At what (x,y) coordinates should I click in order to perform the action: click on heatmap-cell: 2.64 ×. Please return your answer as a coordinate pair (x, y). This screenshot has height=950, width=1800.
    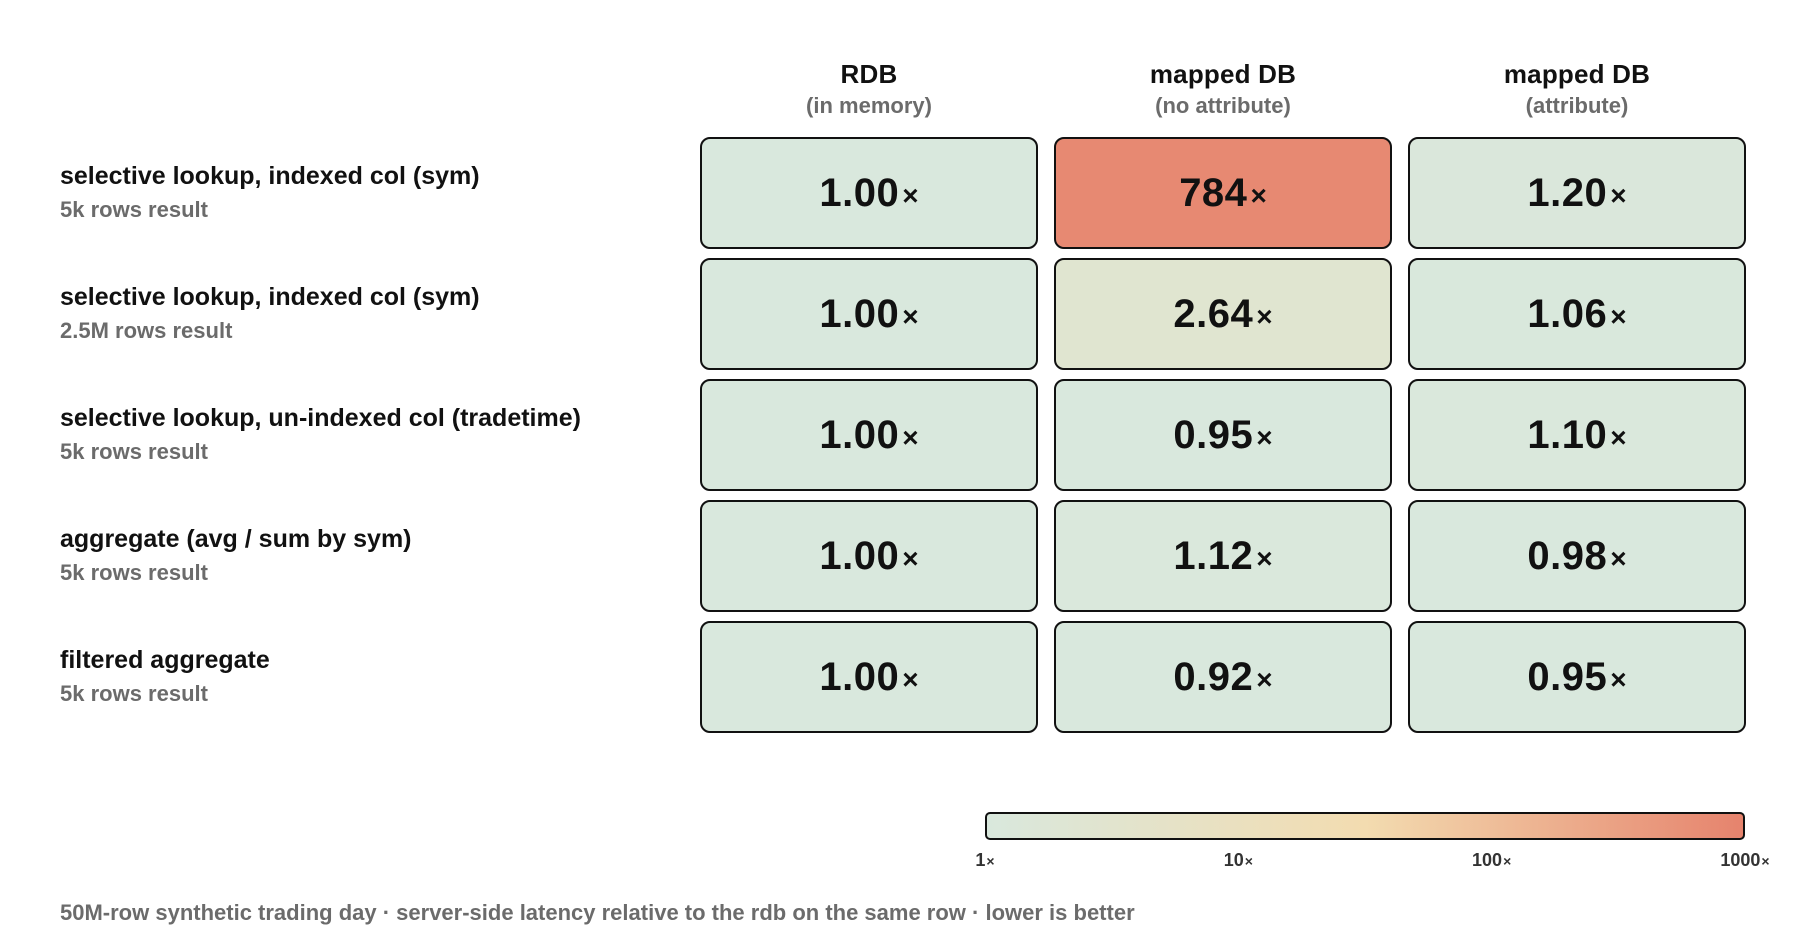
    Looking at the image, I should click on (1223, 314).